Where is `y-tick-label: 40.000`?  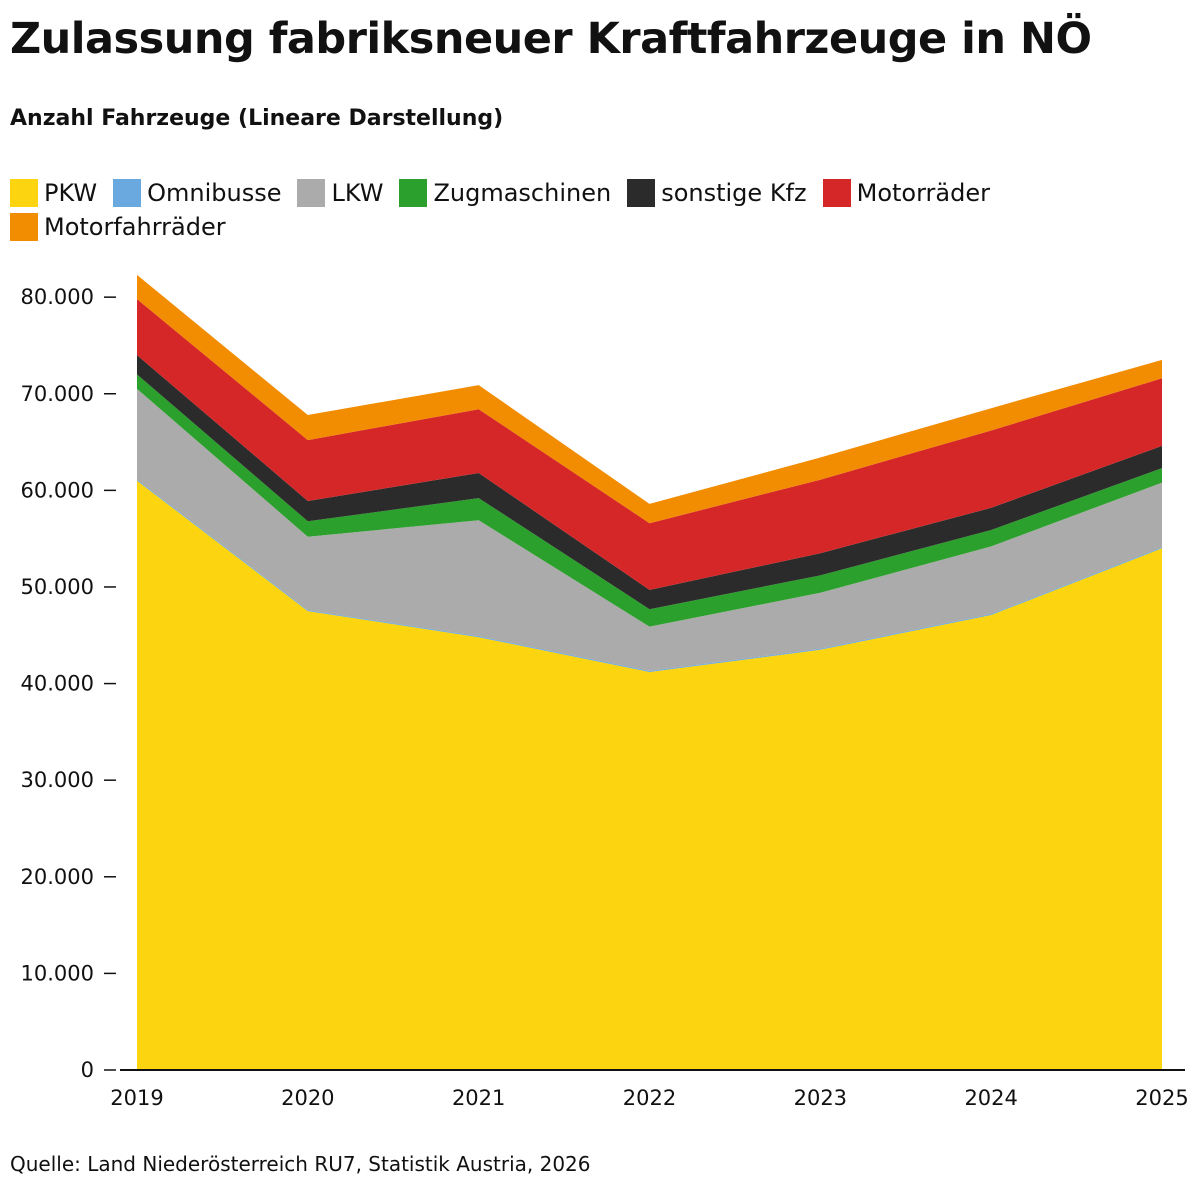
y-tick-label: 40.000 is located at coordinates (57, 684).